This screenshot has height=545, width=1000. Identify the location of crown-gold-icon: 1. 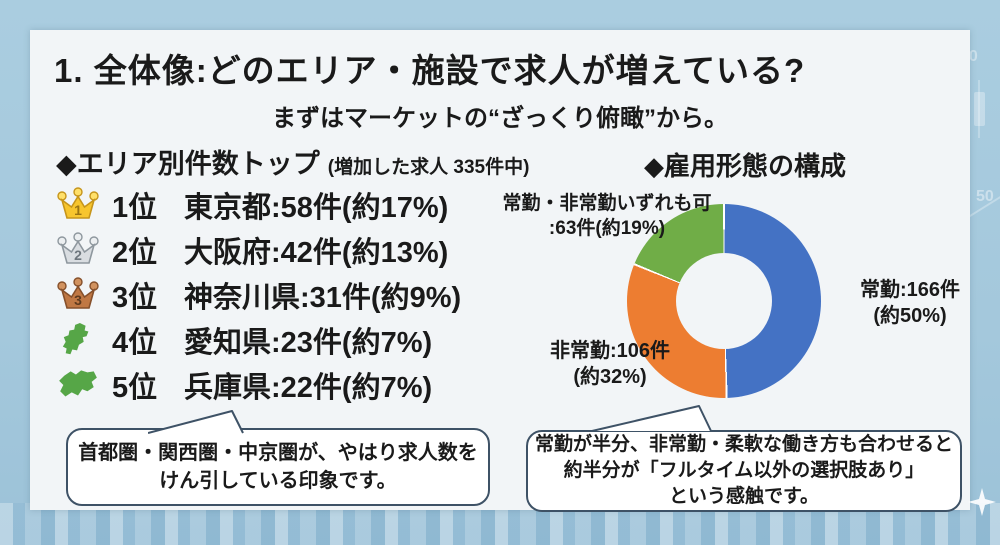
(79, 205).